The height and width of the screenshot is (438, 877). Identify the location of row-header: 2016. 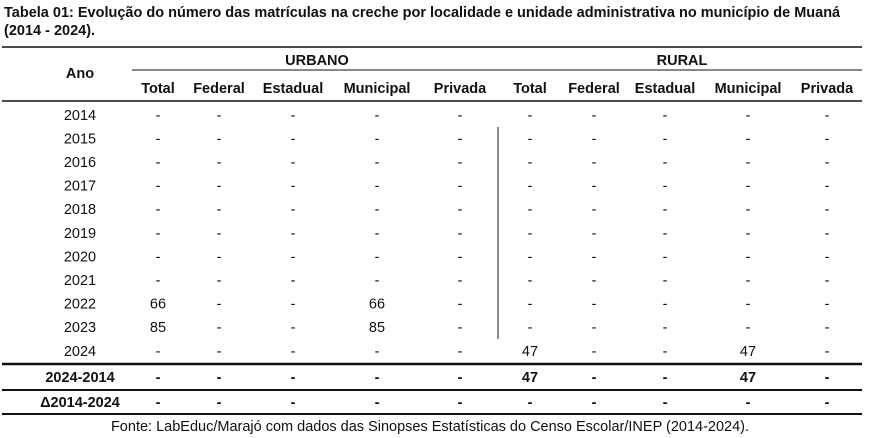
(80, 163).